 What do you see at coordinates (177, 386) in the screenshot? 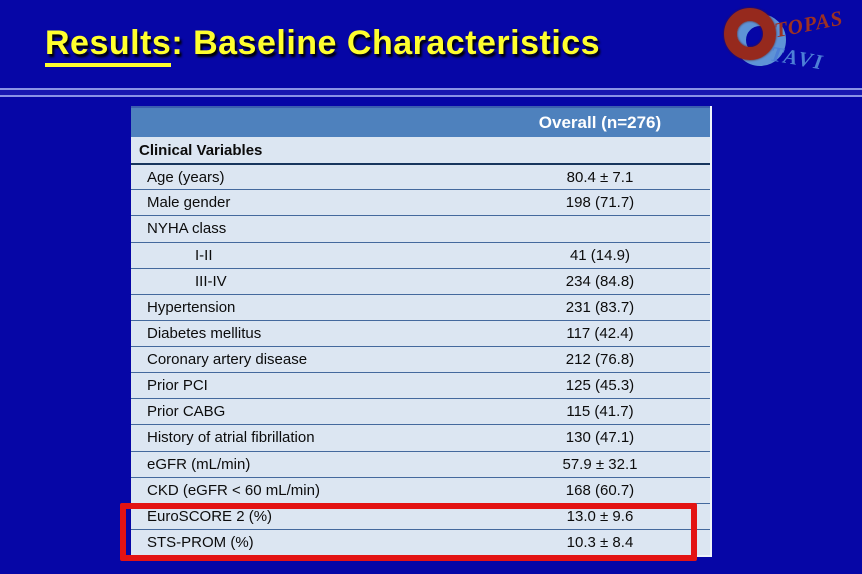
I see `row-label: Prior PCI` at bounding box center [177, 386].